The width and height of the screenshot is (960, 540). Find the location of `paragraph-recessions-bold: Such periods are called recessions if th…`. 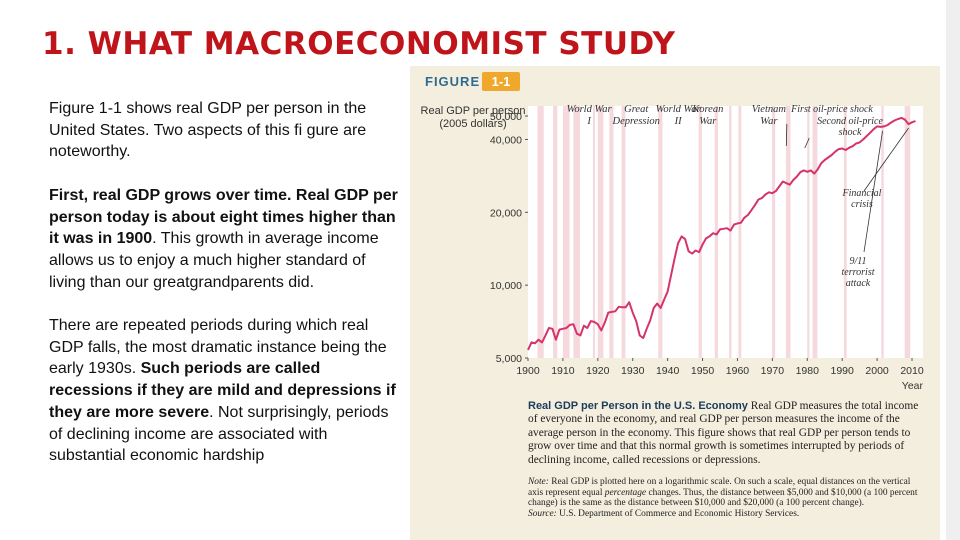

paragraph-recessions-bold: Such periods are called recessions if th… is located at coordinates (222, 390).